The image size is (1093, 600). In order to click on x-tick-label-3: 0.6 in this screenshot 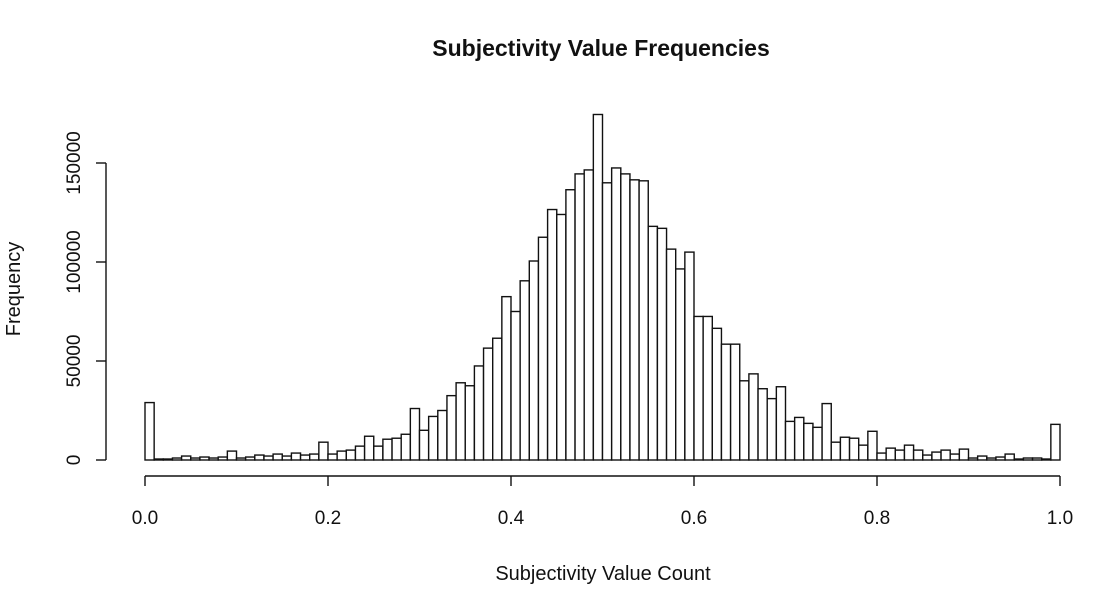, I will do `click(694, 518)`.